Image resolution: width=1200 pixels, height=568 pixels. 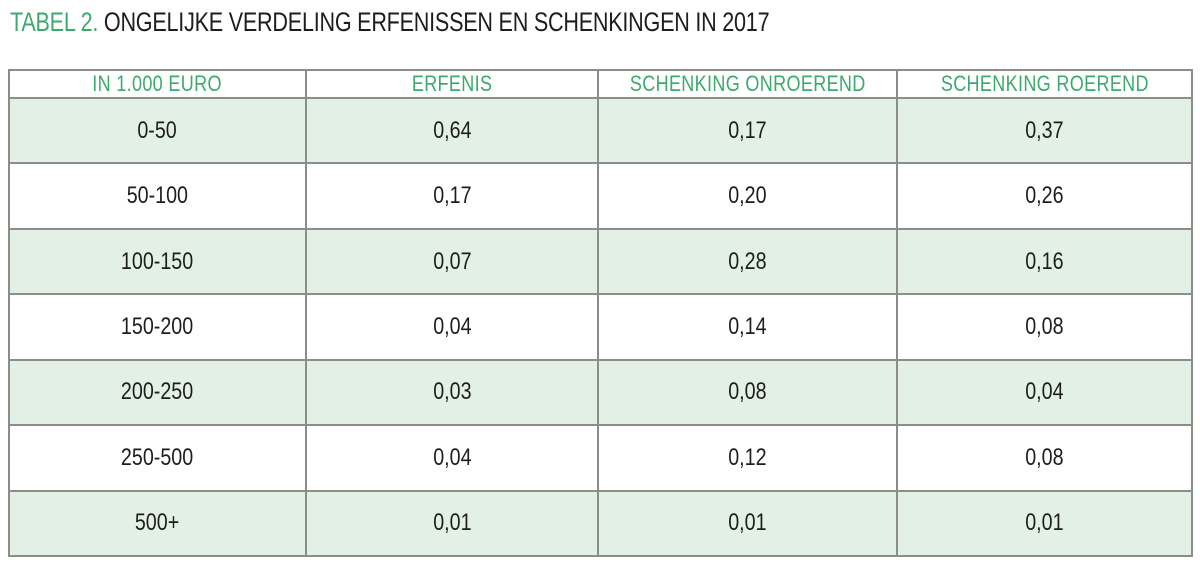 I want to click on cell-range: 200-250, so click(x=157, y=392).